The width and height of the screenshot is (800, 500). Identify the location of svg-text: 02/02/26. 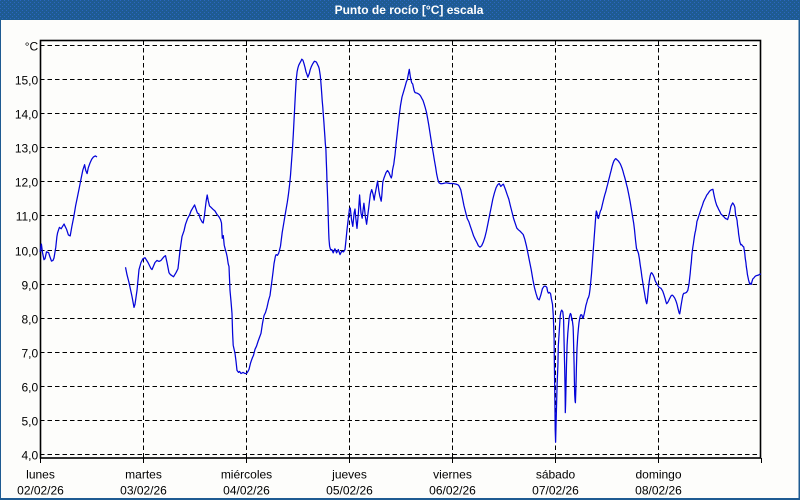
(40, 491).